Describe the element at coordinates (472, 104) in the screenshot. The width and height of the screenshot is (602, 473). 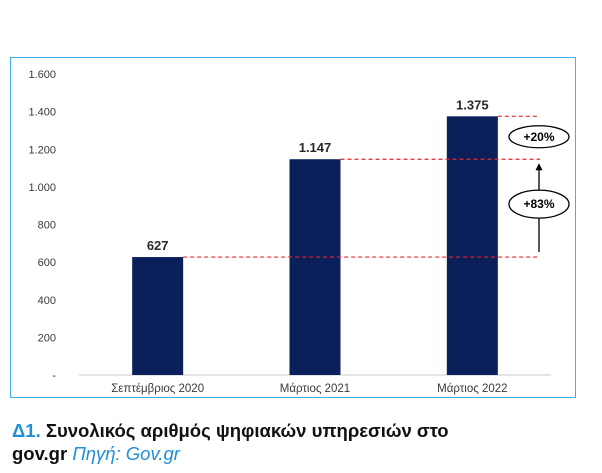
I see `data-label: 1.375` at that location.